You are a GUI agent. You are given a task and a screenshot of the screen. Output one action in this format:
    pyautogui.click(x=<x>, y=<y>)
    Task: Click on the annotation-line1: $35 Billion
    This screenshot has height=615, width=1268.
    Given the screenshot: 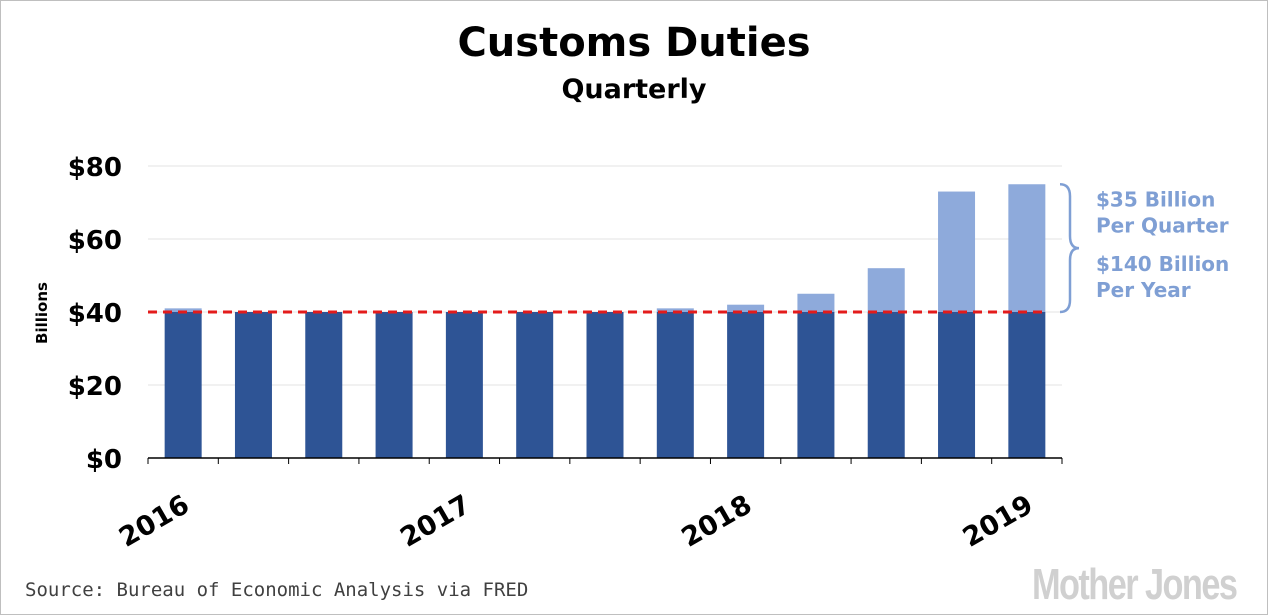 What is the action you would take?
    pyautogui.click(x=1155, y=199)
    